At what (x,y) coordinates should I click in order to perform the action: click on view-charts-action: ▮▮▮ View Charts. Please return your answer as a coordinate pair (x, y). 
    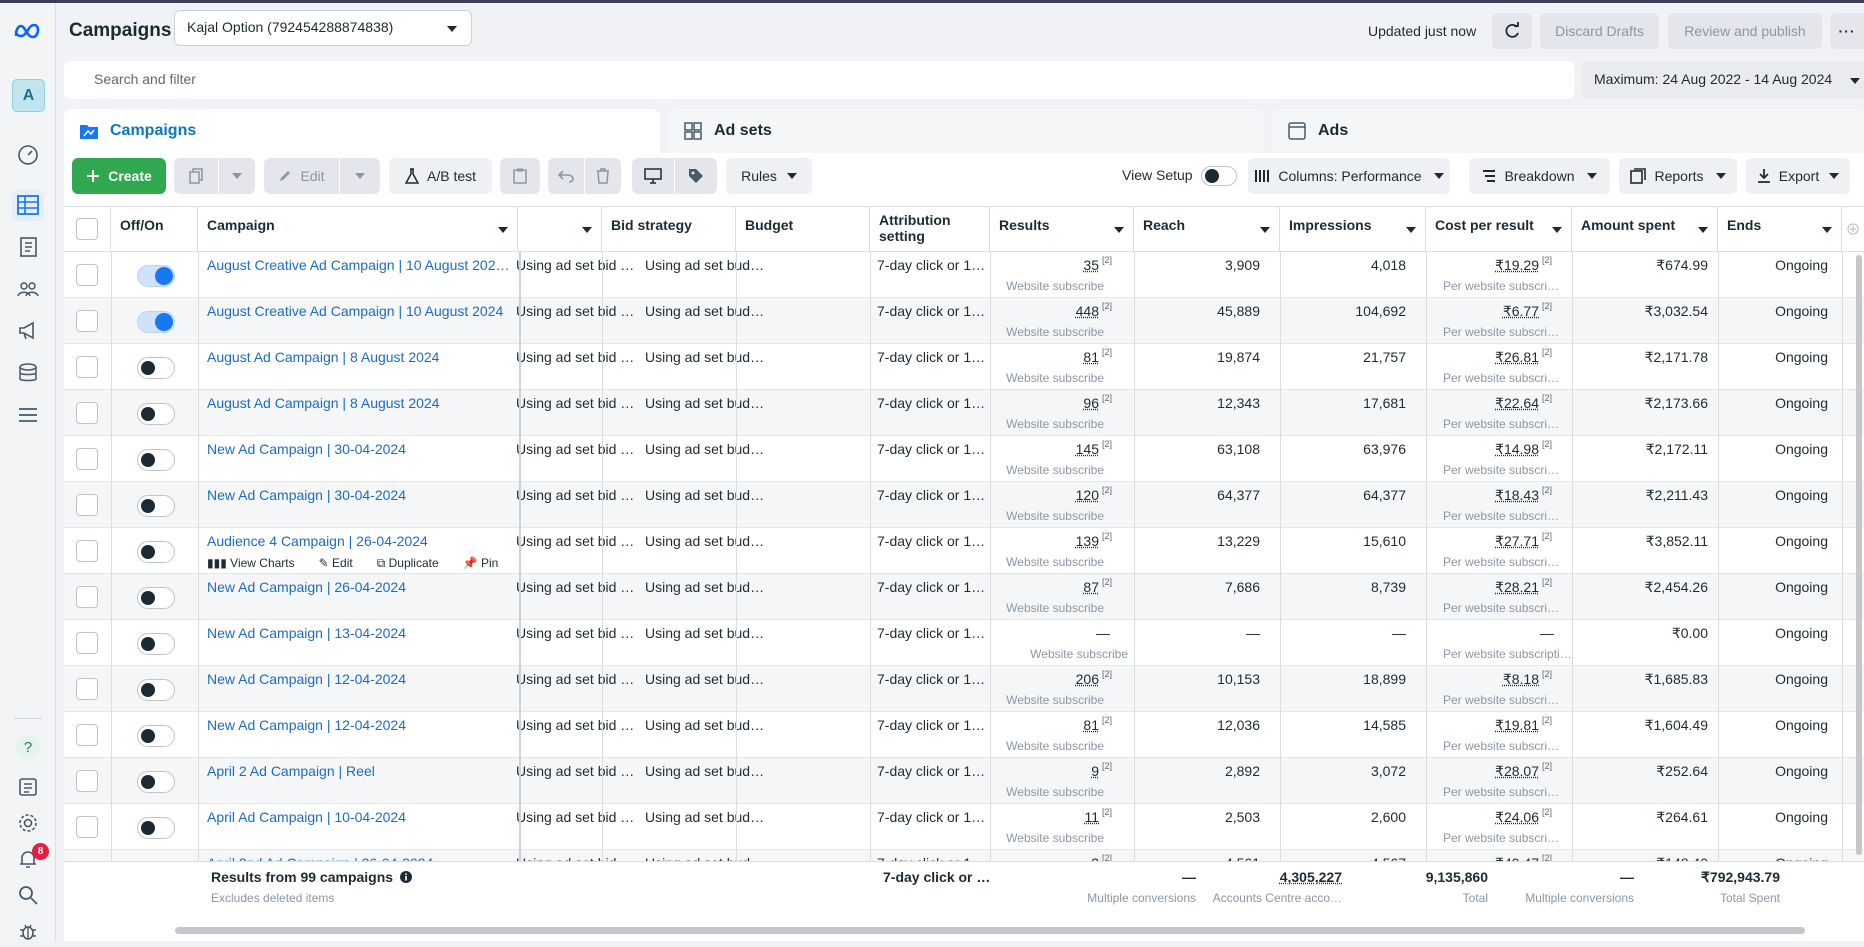
    Looking at the image, I should click on (251, 563).